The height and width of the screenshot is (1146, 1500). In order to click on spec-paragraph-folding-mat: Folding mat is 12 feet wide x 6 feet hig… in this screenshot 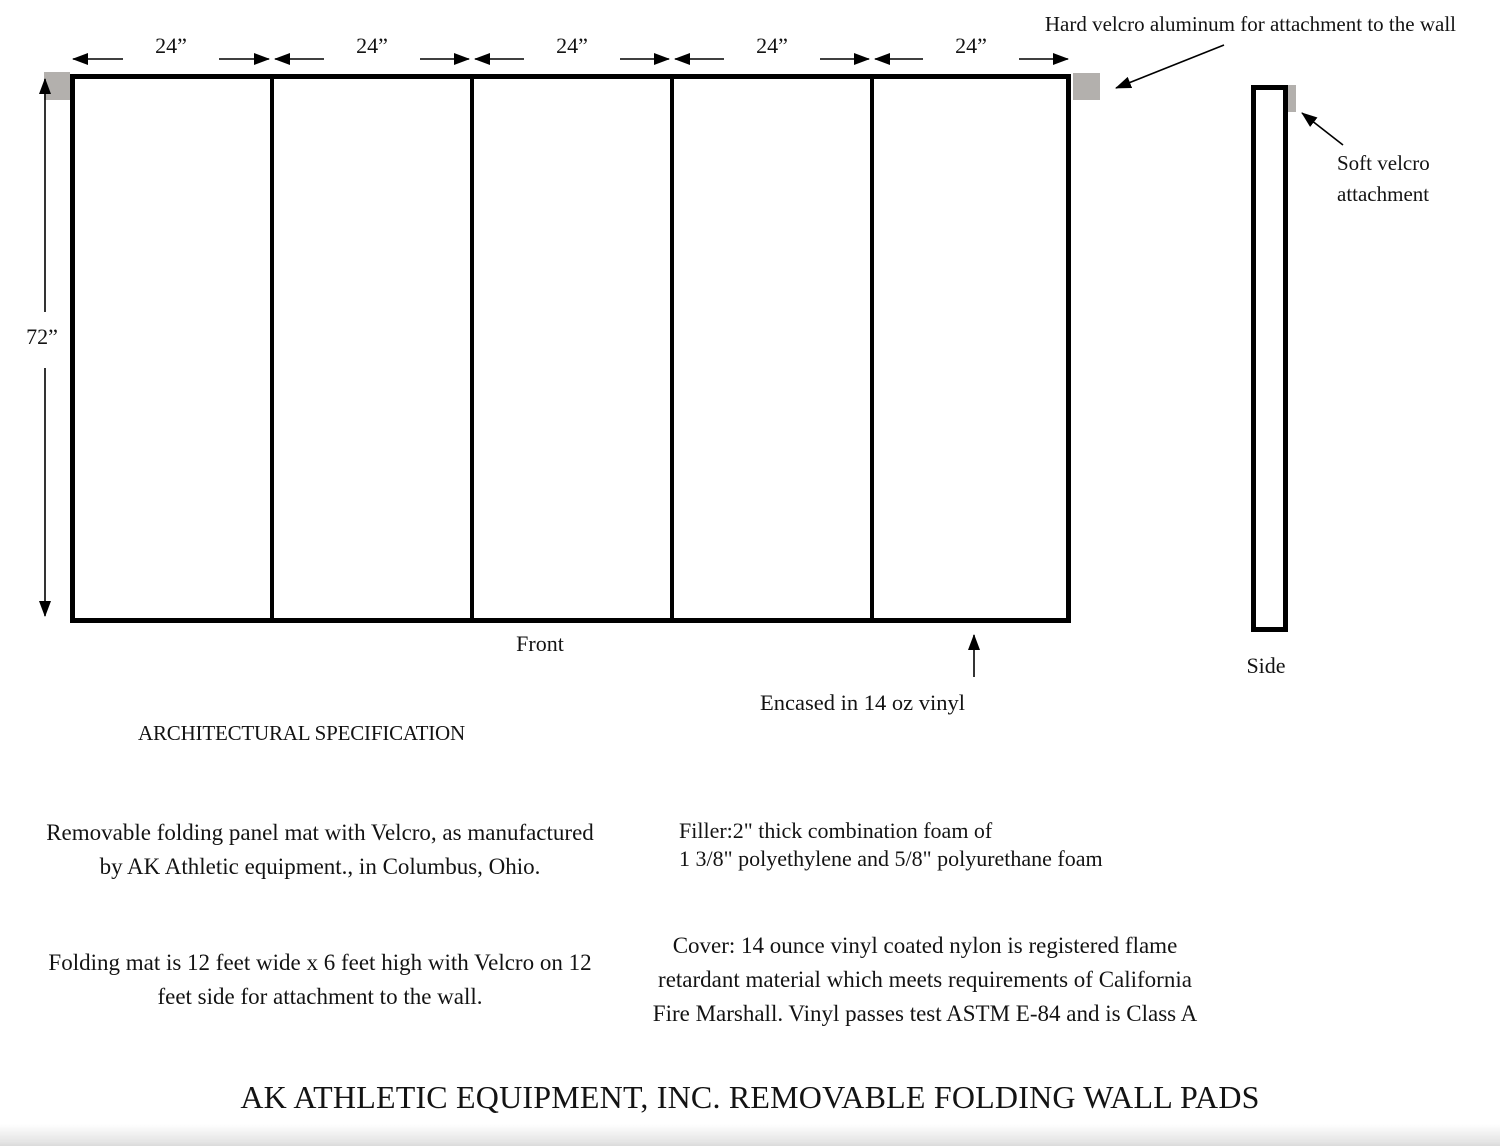, I will do `click(320, 980)`.